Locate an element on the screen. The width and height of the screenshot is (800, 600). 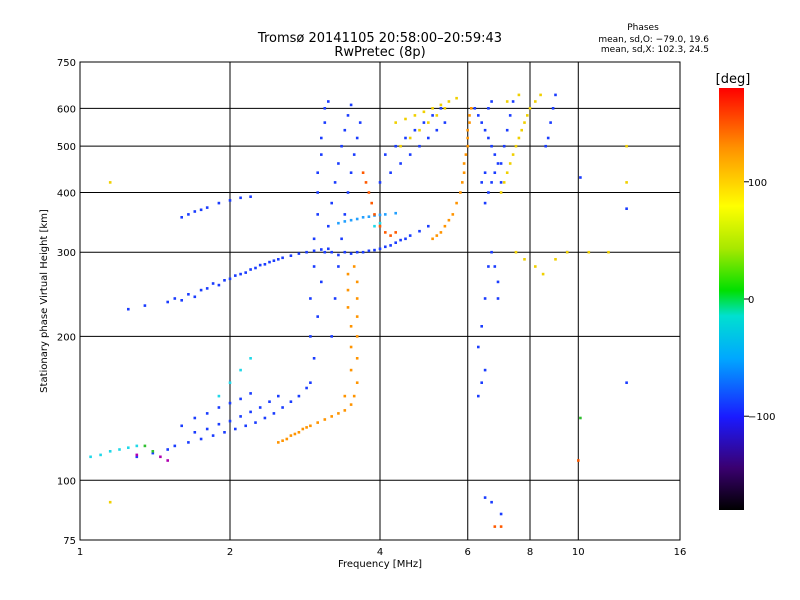
x-tick-labels: 1 2 4 6 8 10 16 is located at coordinates (382, 552).